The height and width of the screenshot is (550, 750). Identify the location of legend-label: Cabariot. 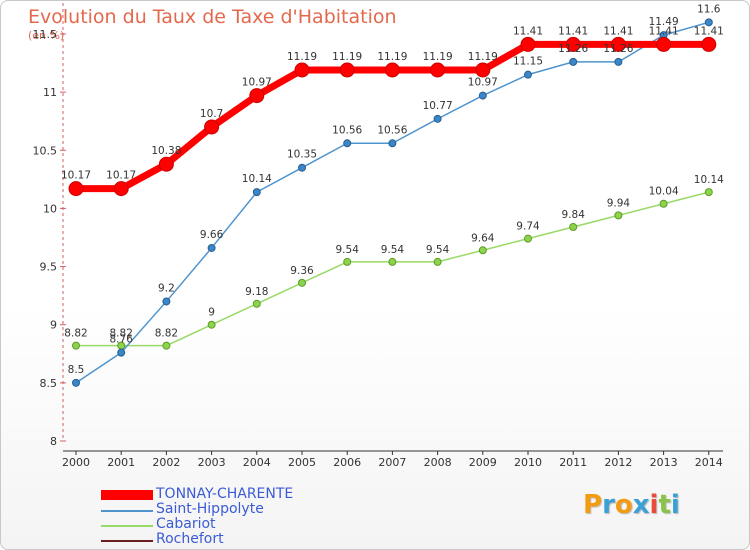
(186, 524).